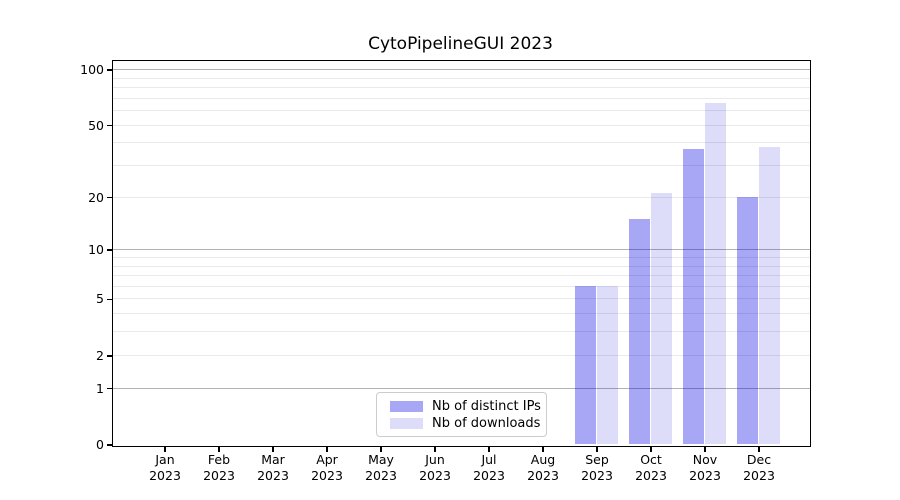 This screenshot has height=500, width=900. Describe the element at coordinates (406, 406) in the screenshot. I see `legend-swatch-distinct-ips` at that location.